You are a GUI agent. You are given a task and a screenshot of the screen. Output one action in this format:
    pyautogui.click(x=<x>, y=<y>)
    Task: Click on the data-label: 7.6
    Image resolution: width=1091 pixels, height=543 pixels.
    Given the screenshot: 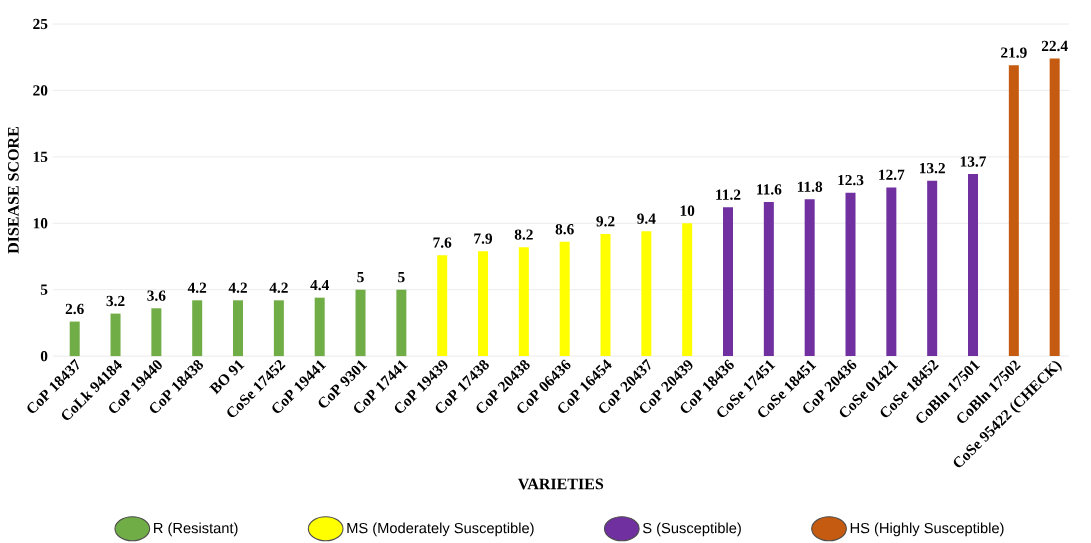 What is the action you would take?
    pyautogui.click(x=442, y=242)
    